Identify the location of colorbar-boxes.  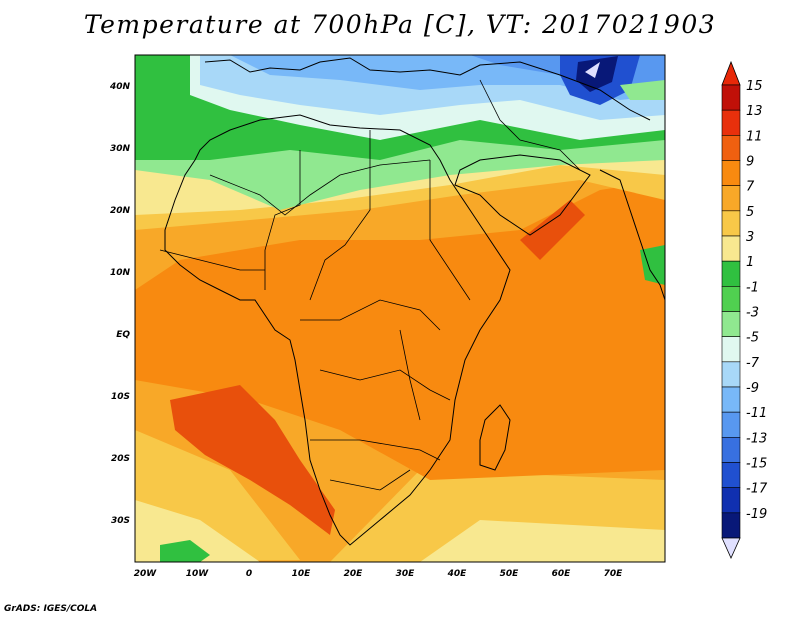
(731, 311).